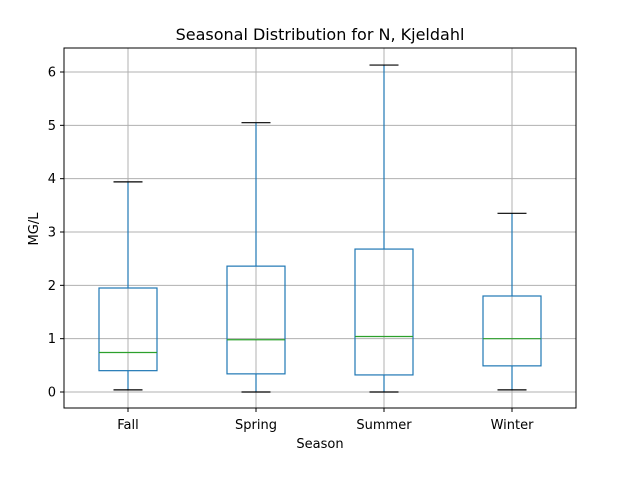 The width and height of the screenshot is (640, 480). Describe the element at coordinates (52, 126) in the screenshot. I see `y-tick-label: 5` at that location.